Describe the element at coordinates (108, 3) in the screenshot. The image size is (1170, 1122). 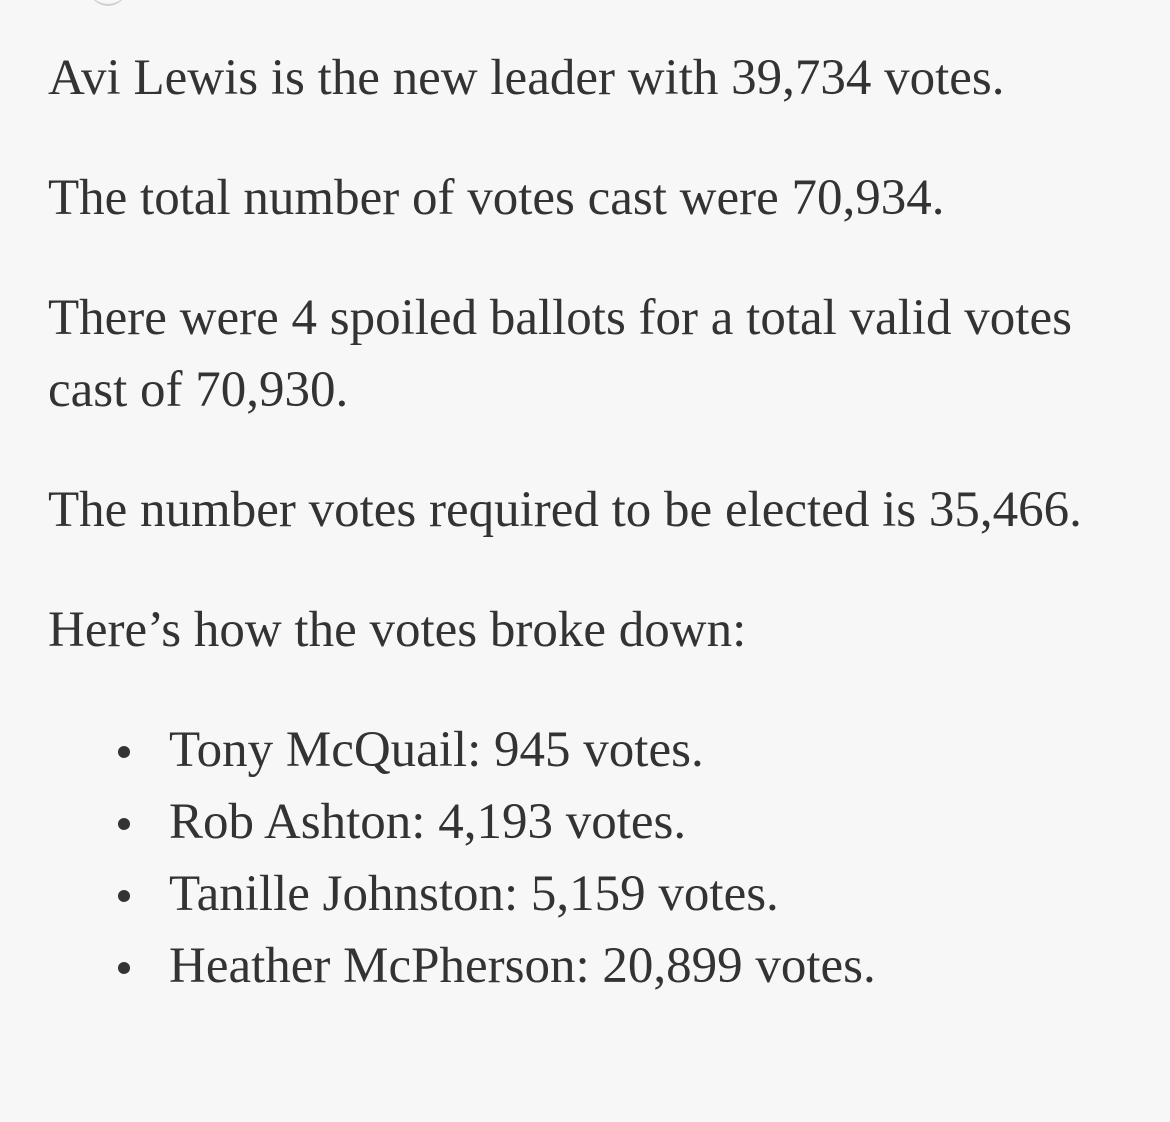
I see `partial-image-edge` at that location.